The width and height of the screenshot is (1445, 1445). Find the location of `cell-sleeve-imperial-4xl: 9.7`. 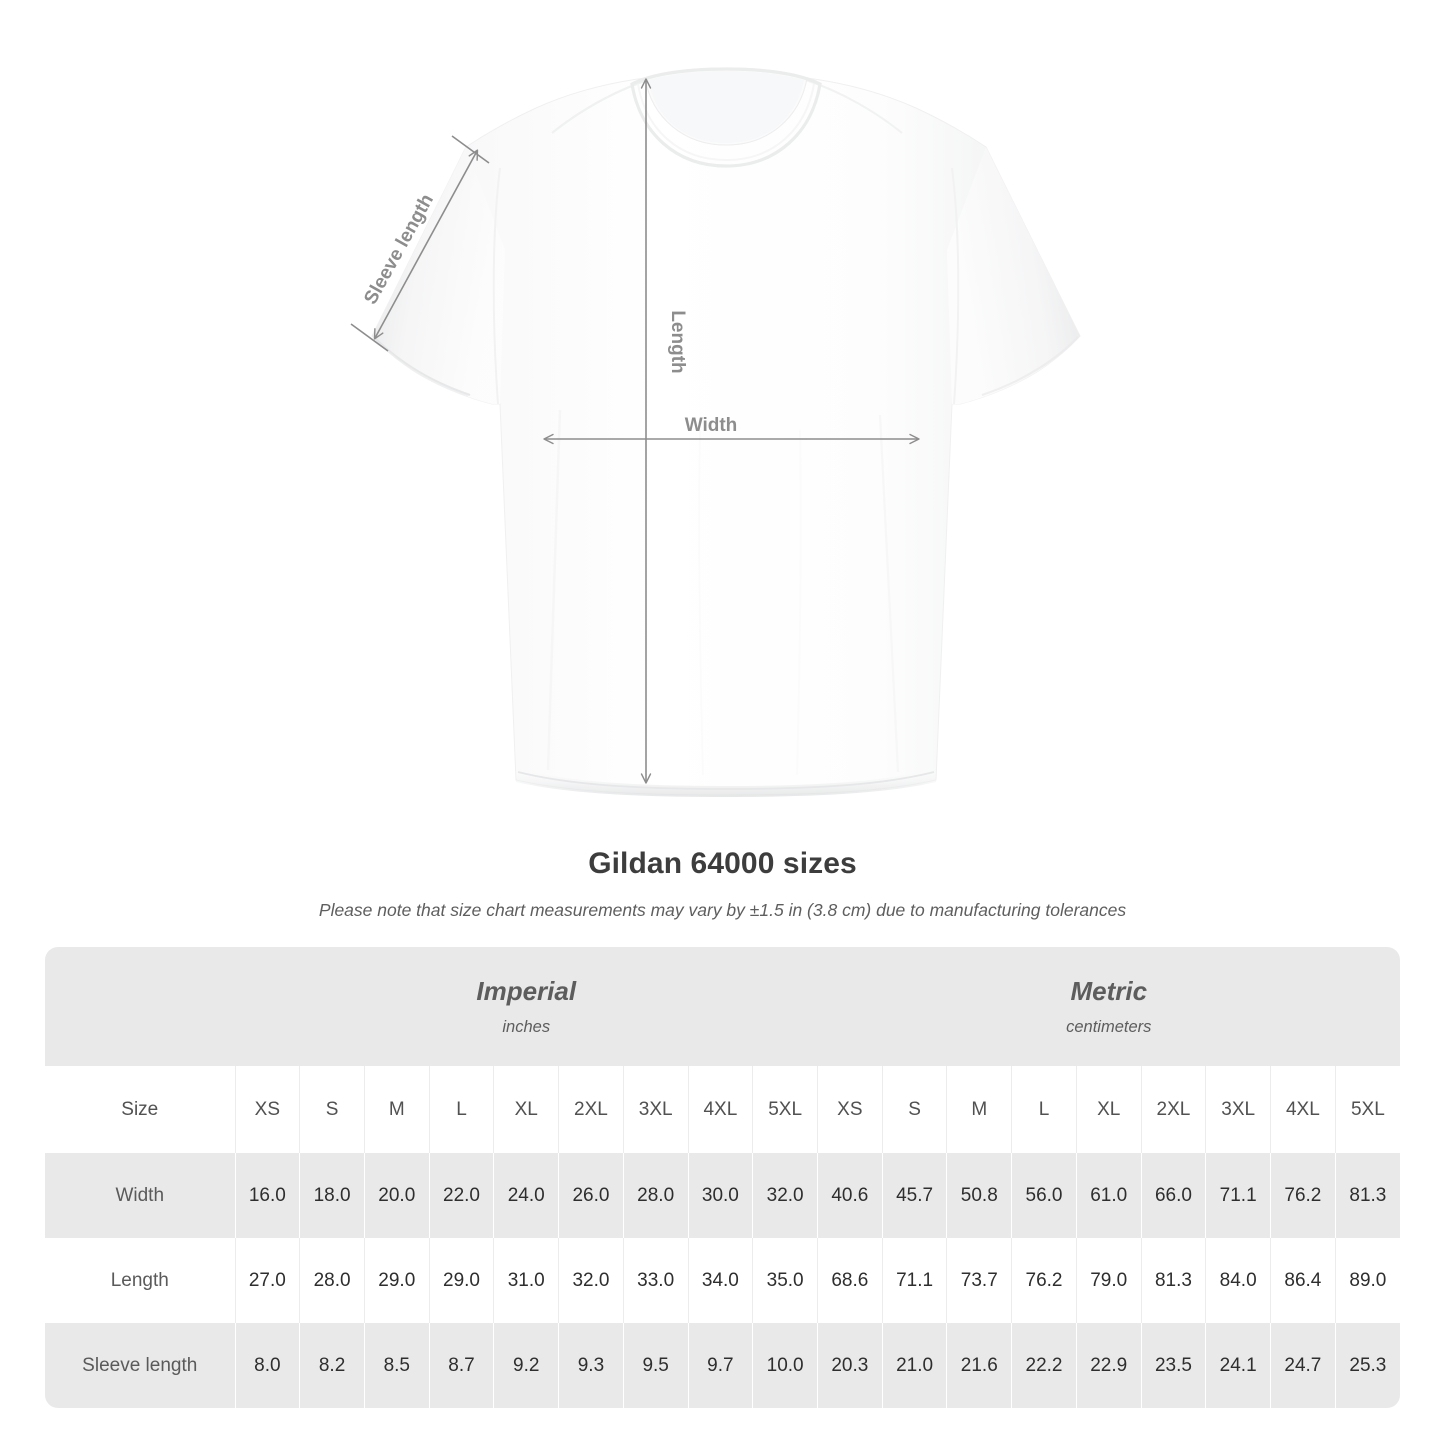

cell-sleeve-imperial-4xl: 9.7 is located at coordinates (720, 1365).